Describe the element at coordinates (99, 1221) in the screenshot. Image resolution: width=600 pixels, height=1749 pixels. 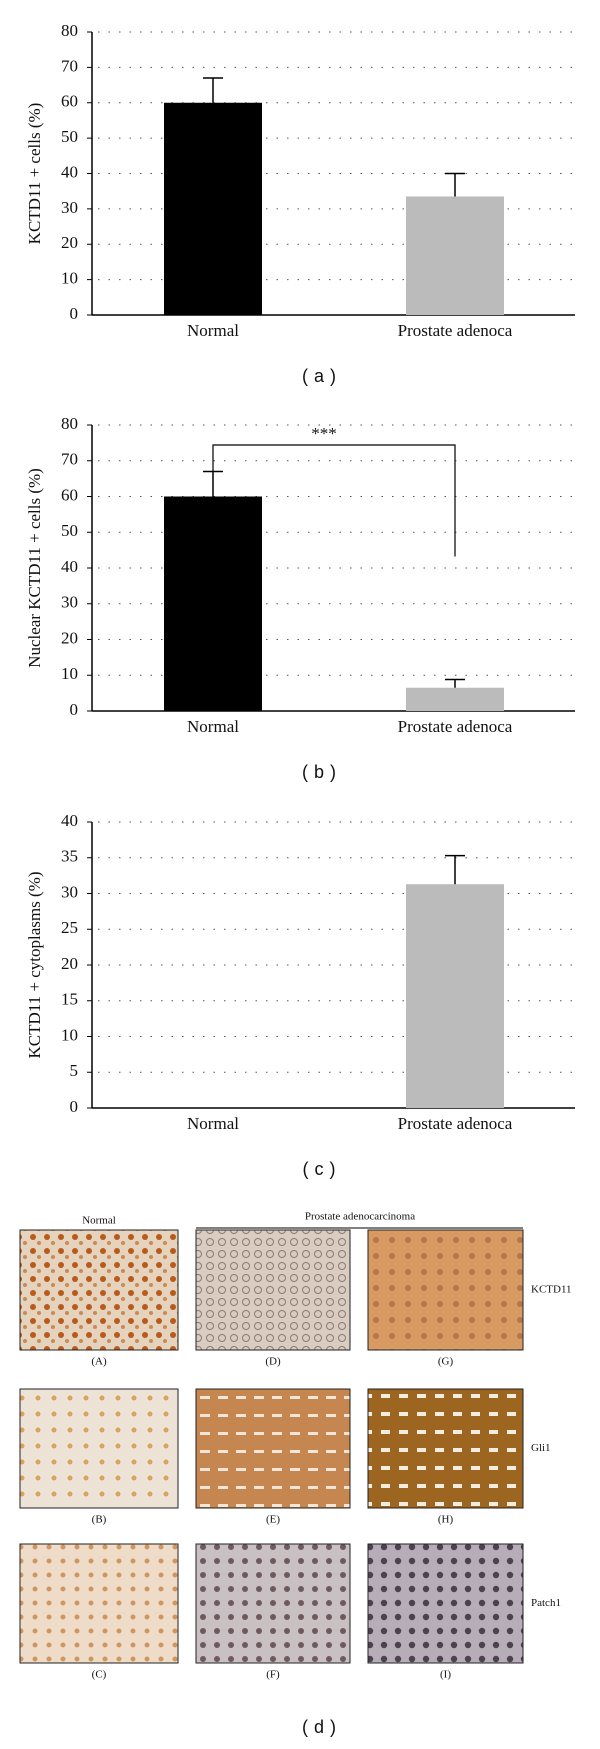
I see `column-header: Normal` at that location.